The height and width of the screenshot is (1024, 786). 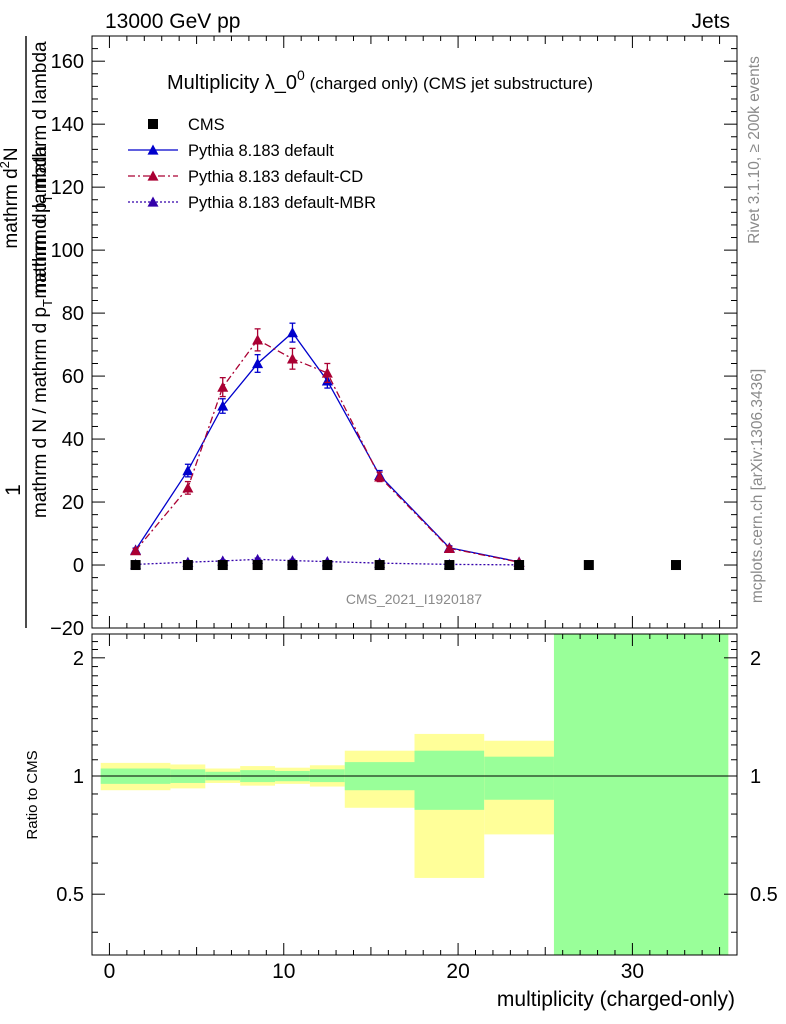 What do you see at coordinates (153, 175) in the screenshot?
I see `legend-marker-cd` at bounding box center [153, 175].